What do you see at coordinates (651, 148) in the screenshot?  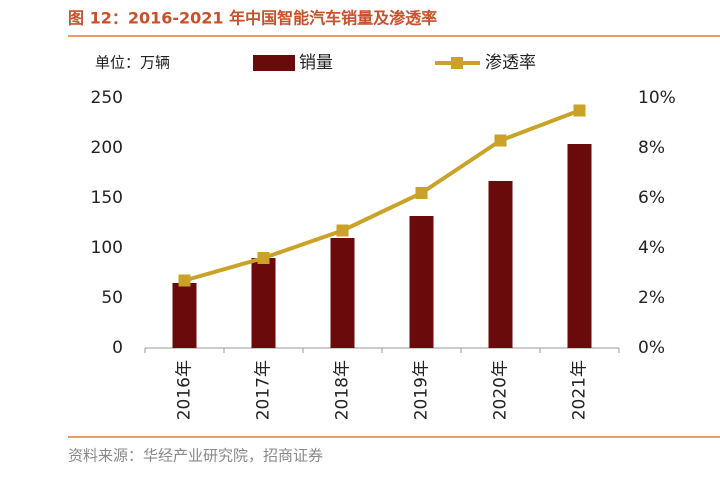 I see `y2-tick-label: 8%` at bounding box center [651, 148].